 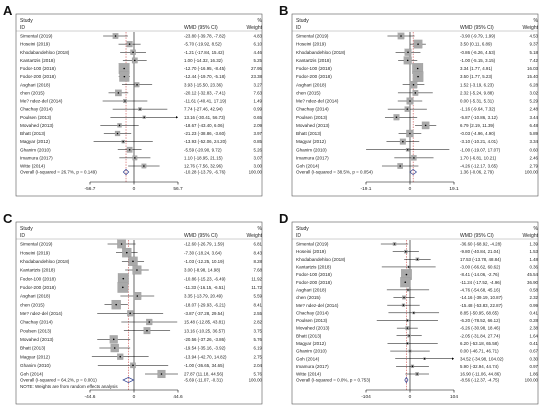 What do you see at coordinates (533, 125) in the screenshot?
I see `weight-label: 6.48` at bounding box center [533, 125].